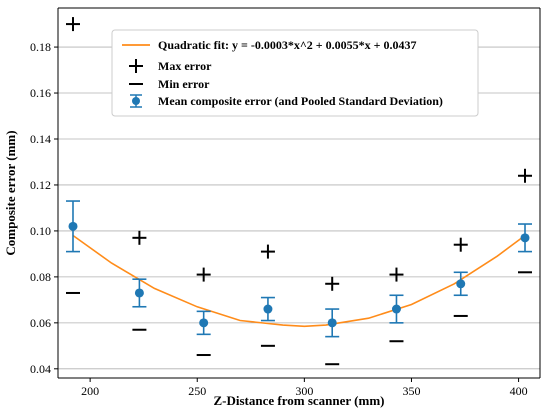 The height and width of the screenshot is (412, 550). What do you see at coordinates (40, 93) in the screenshot?
I see `y-tick-label: 0.16` at bounding box center [40, 93].